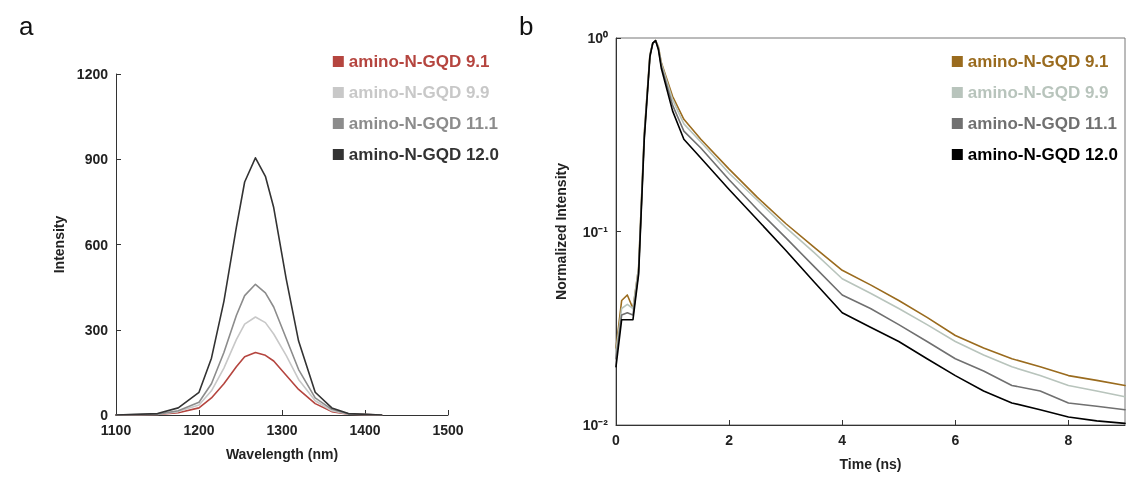  I want to click on y-tick-label: 900, so click(96, 159).